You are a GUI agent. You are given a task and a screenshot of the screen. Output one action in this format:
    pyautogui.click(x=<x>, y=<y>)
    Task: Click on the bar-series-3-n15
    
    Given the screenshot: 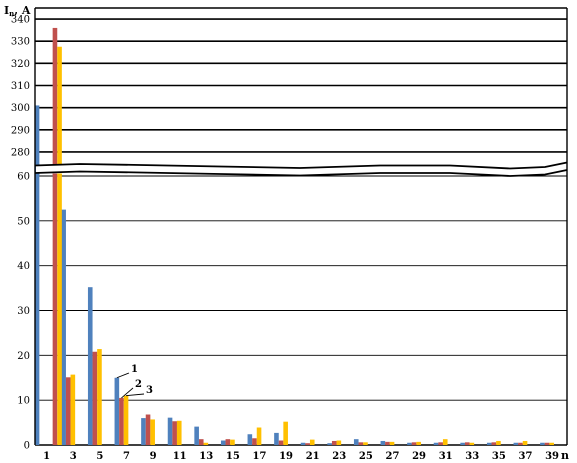 What is the action you would take?
    pyautogui.click(x=232, y=442)
    